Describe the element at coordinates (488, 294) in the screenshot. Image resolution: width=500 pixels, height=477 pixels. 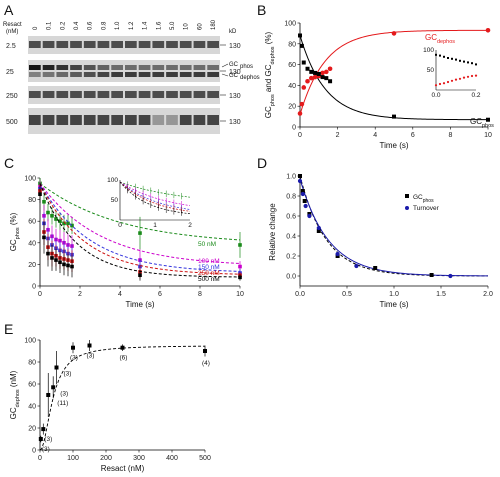
I see `x-tick-label: 2.0` at that location.